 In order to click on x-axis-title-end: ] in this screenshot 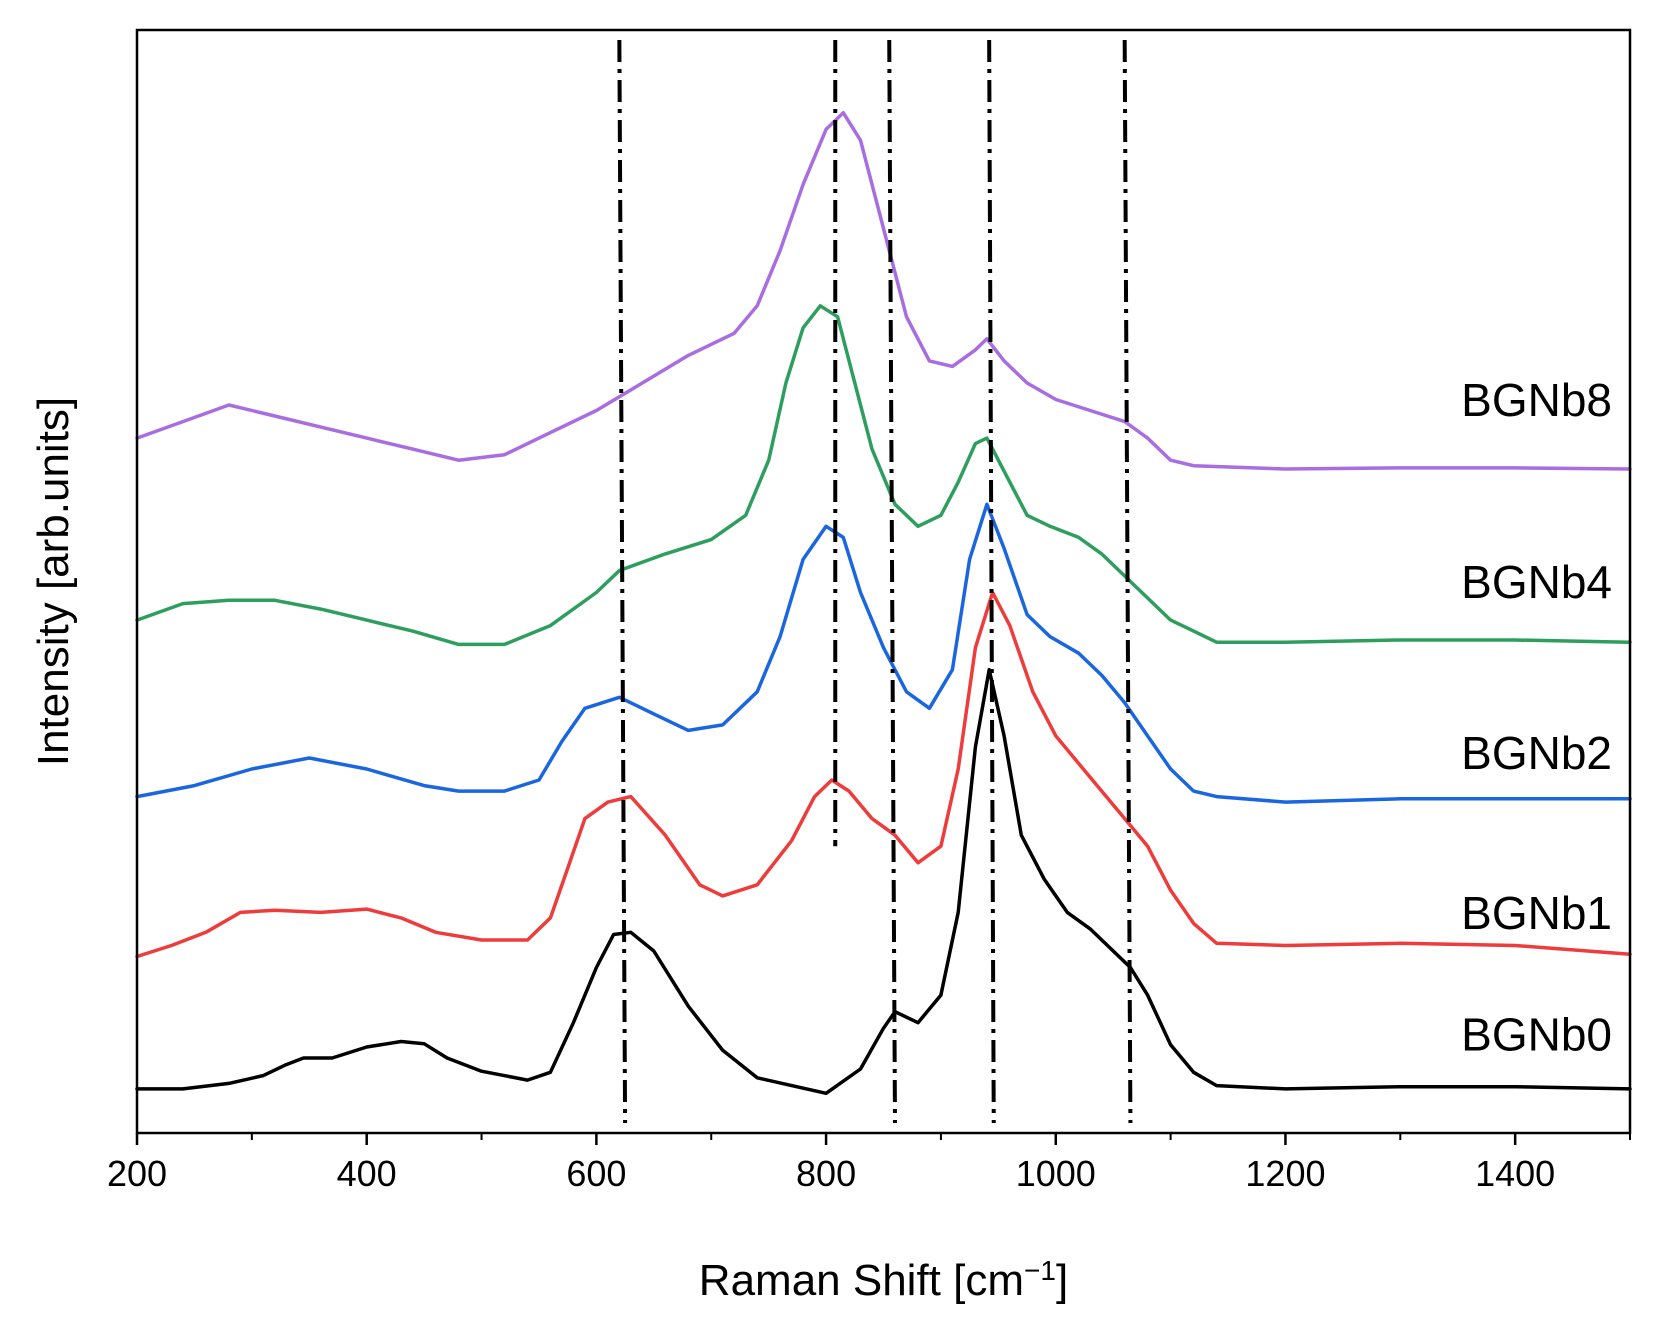, I will do `click(1062, 1280)`.